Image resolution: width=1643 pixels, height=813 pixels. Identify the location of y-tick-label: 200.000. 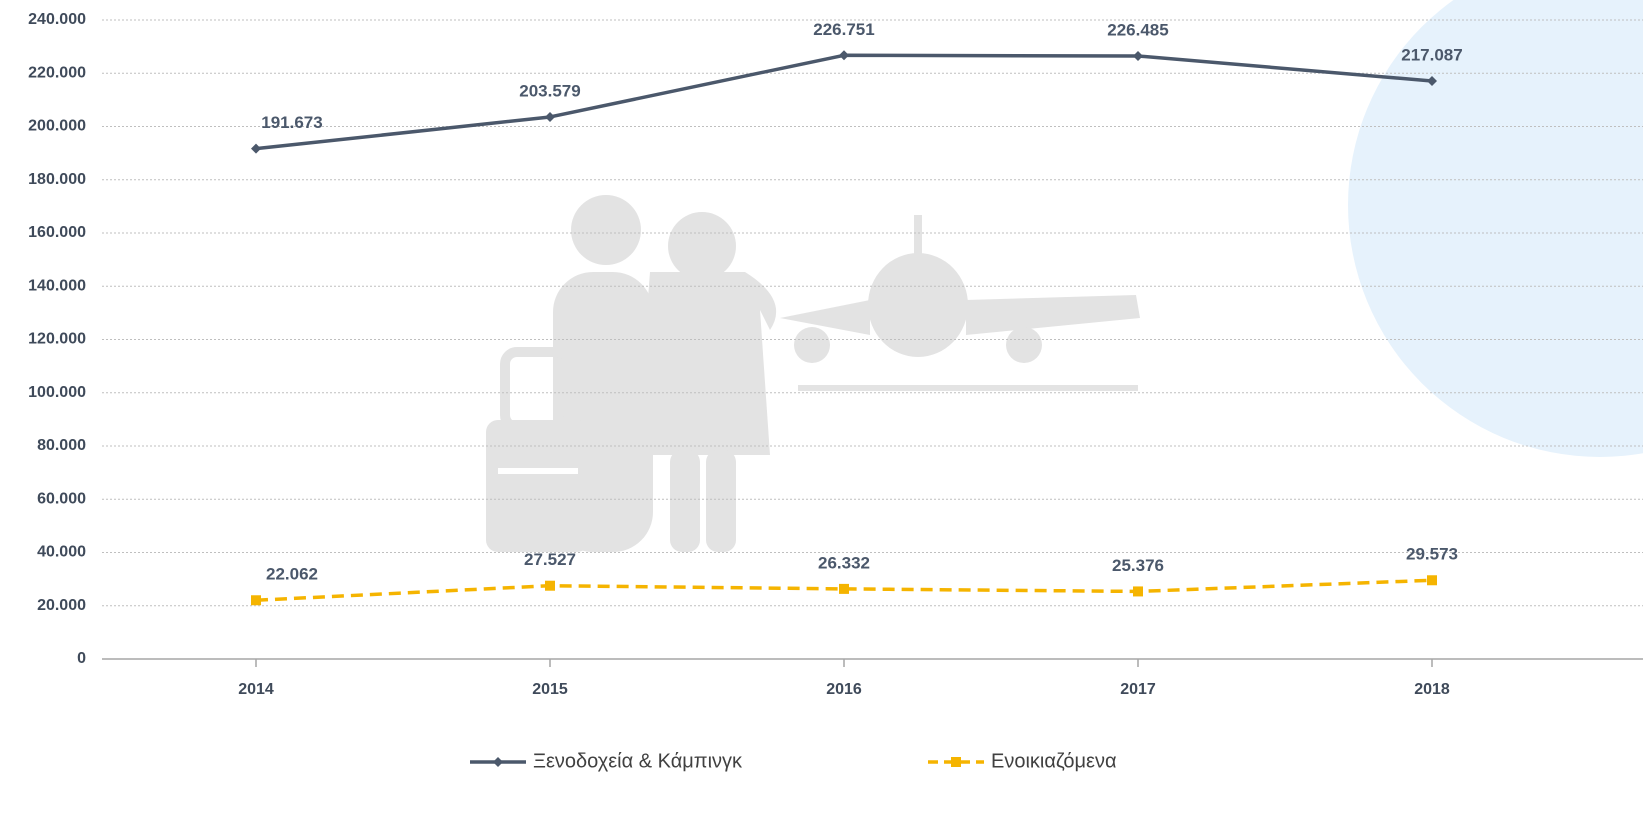
(57, 126).